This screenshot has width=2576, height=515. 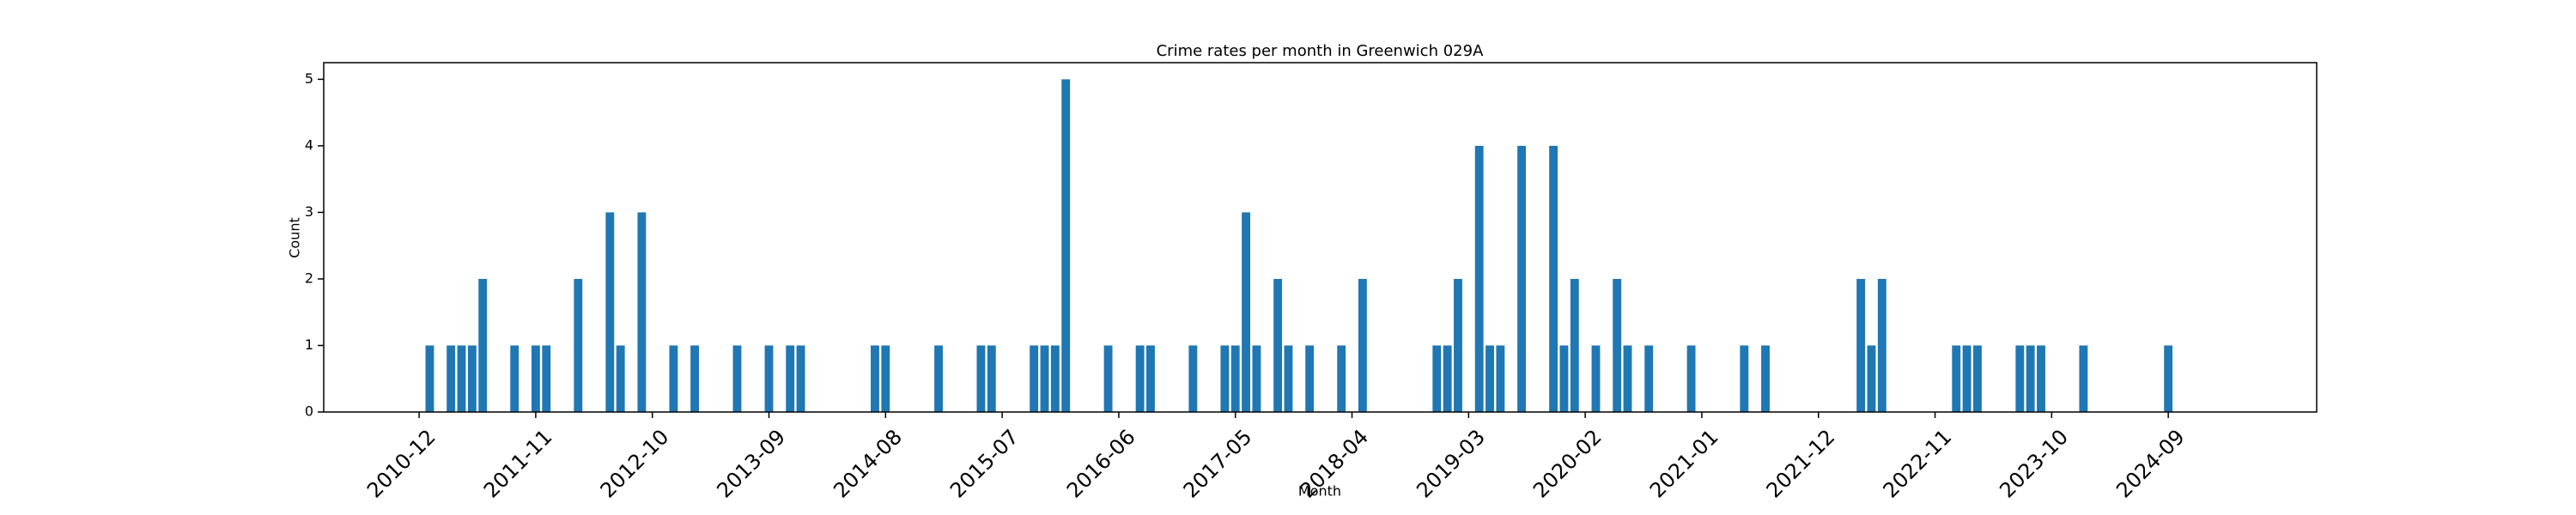 I want to click on y-tick-label: 4, so click(x=309, y=144).